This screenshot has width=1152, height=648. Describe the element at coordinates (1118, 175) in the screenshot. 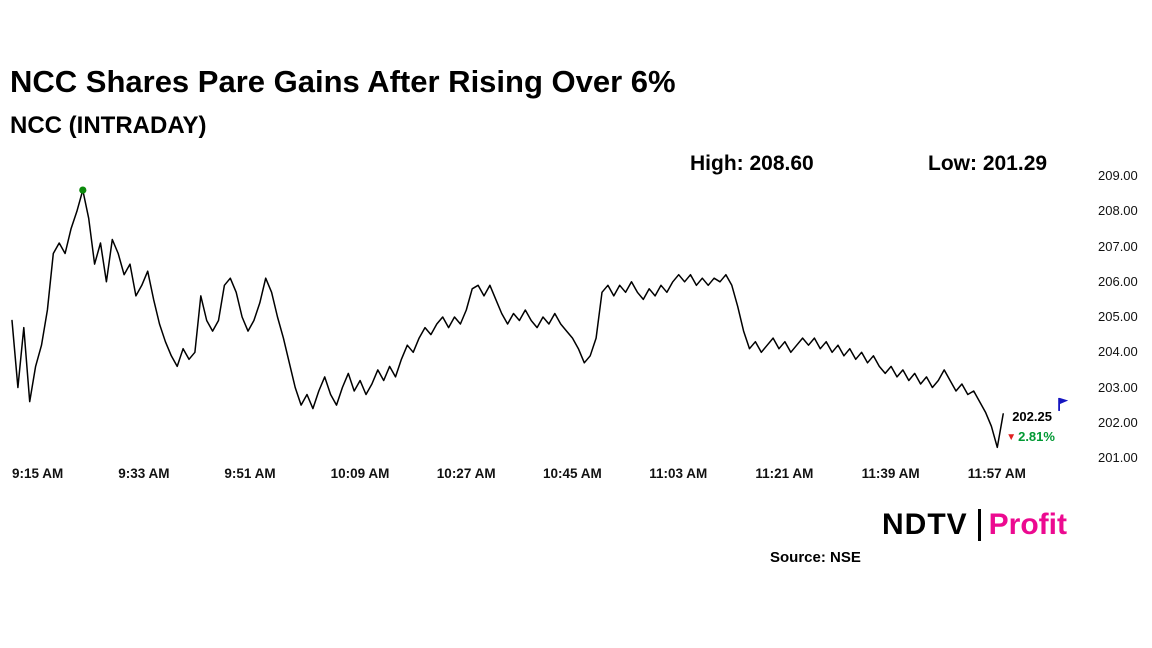

I see `y-tick-label: 209.00` at that location.